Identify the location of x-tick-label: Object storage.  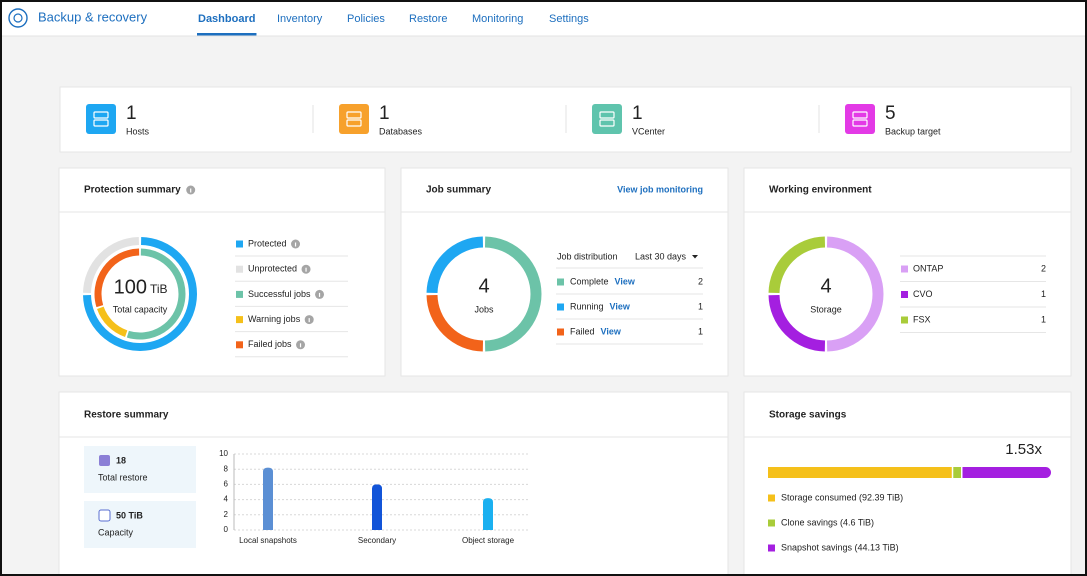
(488, 540).